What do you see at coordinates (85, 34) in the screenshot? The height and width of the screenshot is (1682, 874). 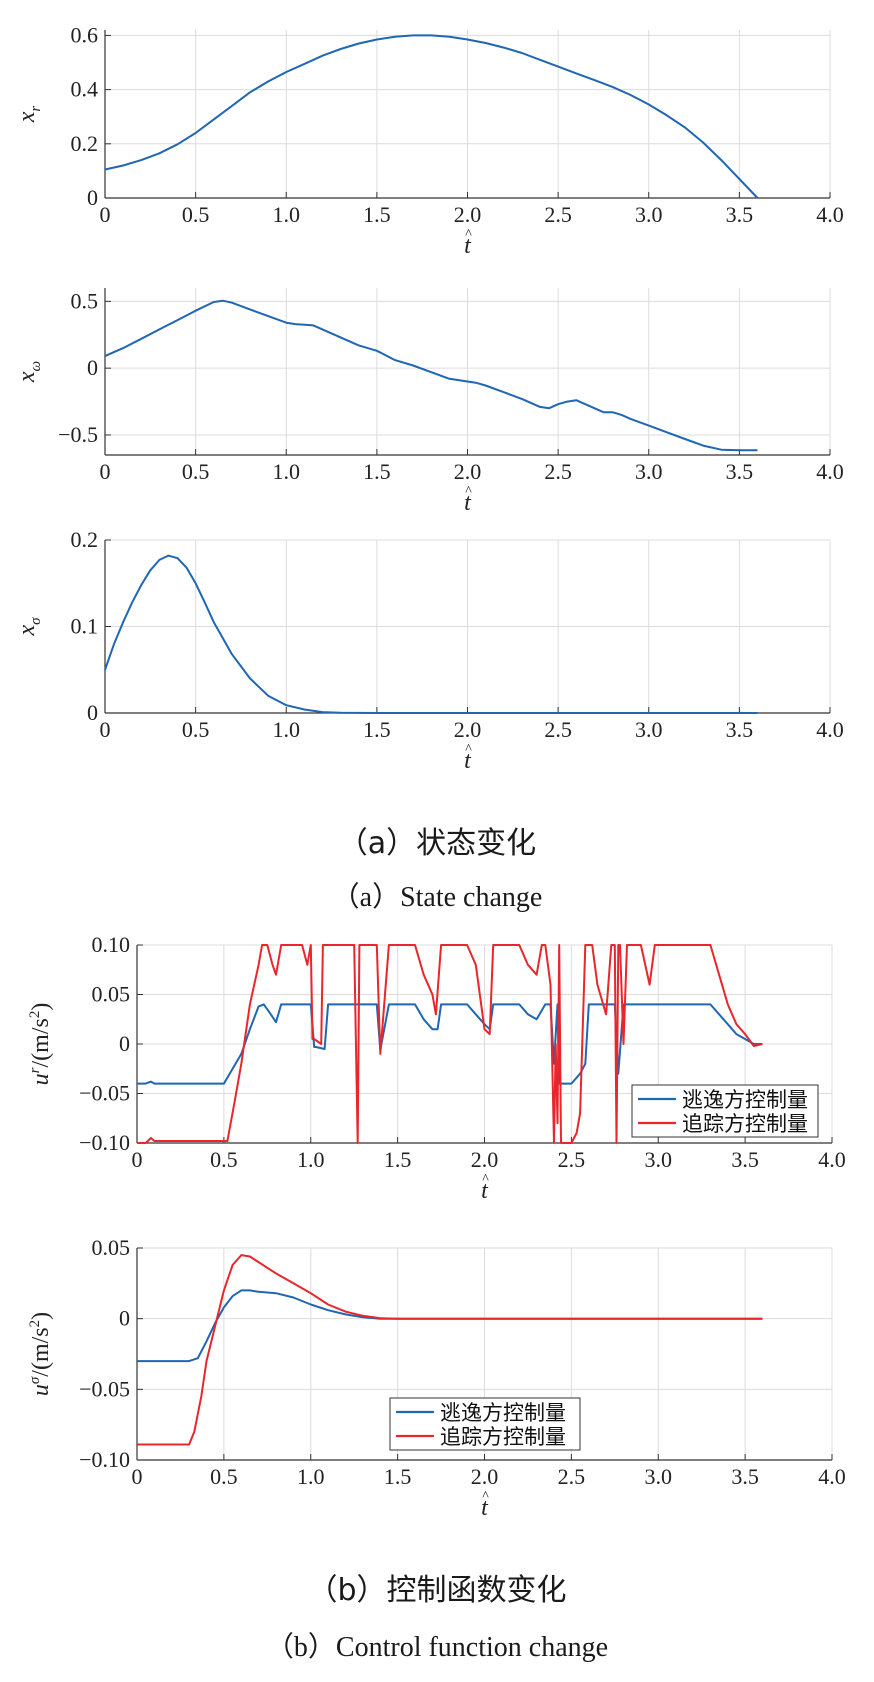 I see `y-tick-label: 0.6` at bounding box center [85, 34].